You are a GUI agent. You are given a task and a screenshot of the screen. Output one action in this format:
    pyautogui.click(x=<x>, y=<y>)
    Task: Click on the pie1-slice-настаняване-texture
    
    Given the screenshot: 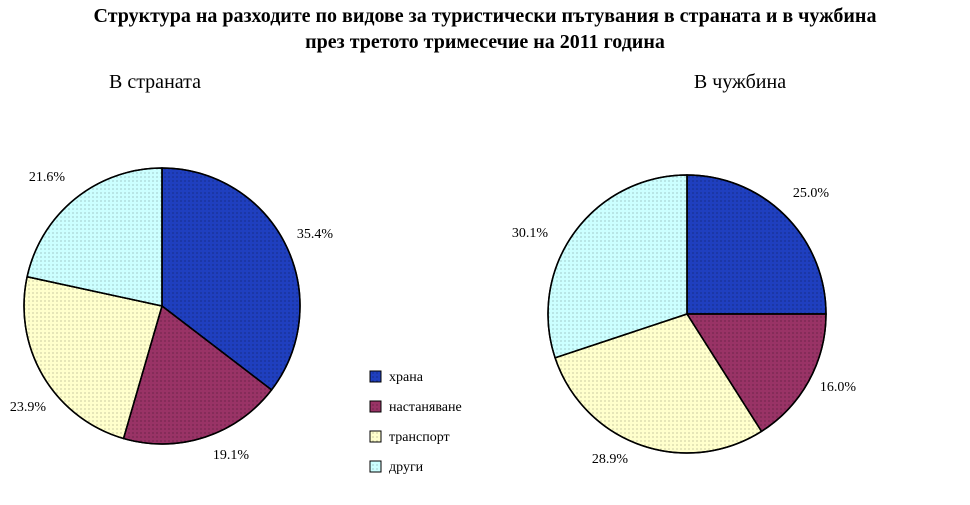 What is the action you would take?
    pyautogui.click(x=197, y=375)
    